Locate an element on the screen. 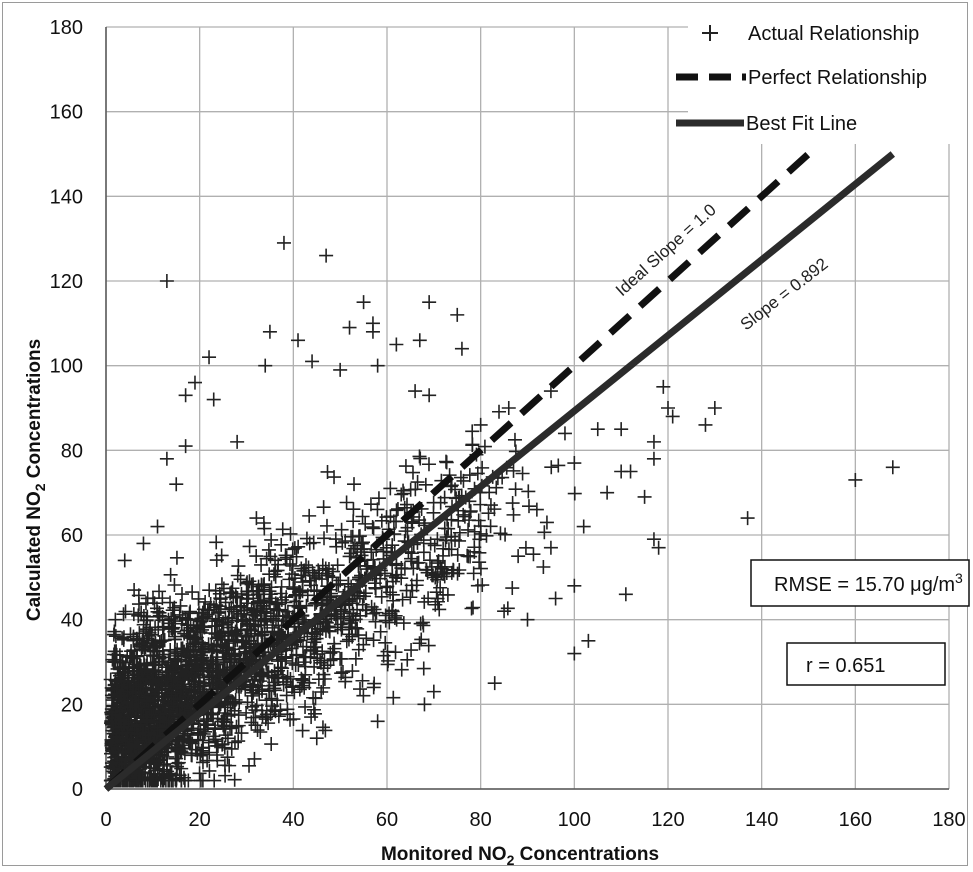 The image size is (973, 872). y-tick-labels: 0 20 40 60 80 100 120 140 160 180 is located at coordinates (66, 409).